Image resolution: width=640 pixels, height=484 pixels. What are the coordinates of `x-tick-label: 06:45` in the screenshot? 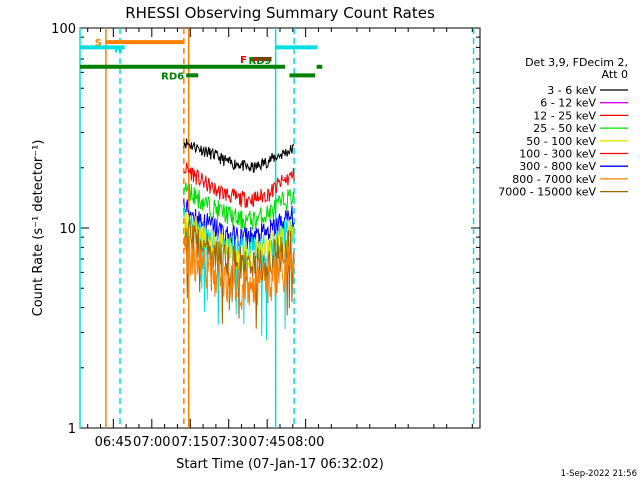 It's located at (113, 442).